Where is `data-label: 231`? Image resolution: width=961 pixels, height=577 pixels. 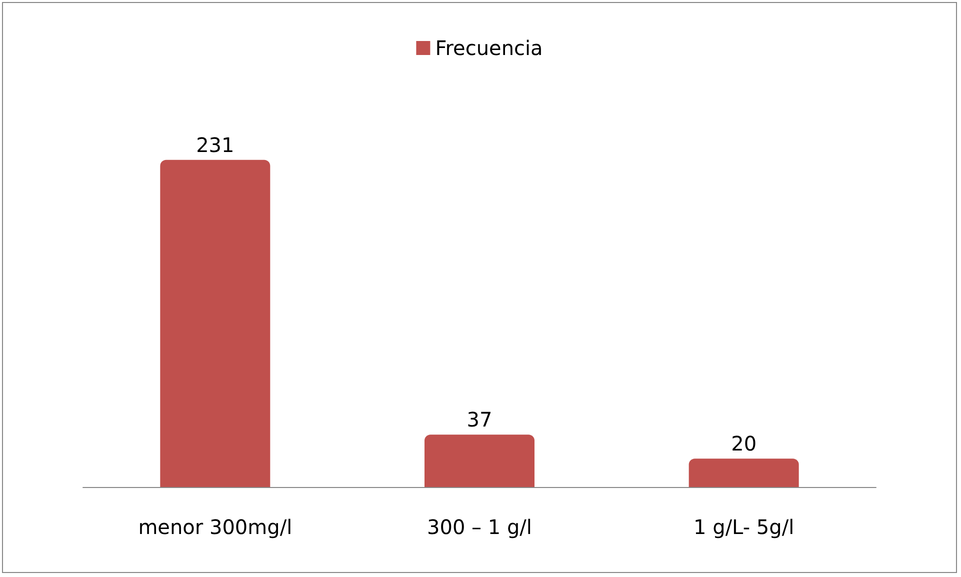 data-label: 231 is located at coordinates (215, 144).